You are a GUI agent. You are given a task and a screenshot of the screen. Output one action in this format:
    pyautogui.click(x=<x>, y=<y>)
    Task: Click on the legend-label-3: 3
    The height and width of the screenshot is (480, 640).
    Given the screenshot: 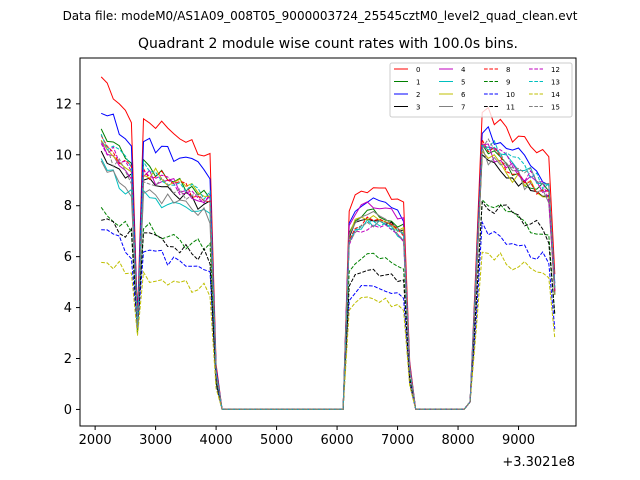 What is the action you would take?
    pyautogui.click(x=418, y=108)
    